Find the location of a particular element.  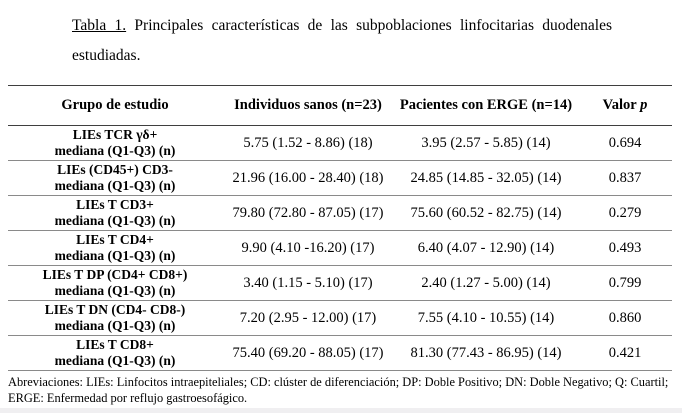

erge-cell: 75.60 (60.52 - 82.75) (14) is located at coordinates (486, 213).